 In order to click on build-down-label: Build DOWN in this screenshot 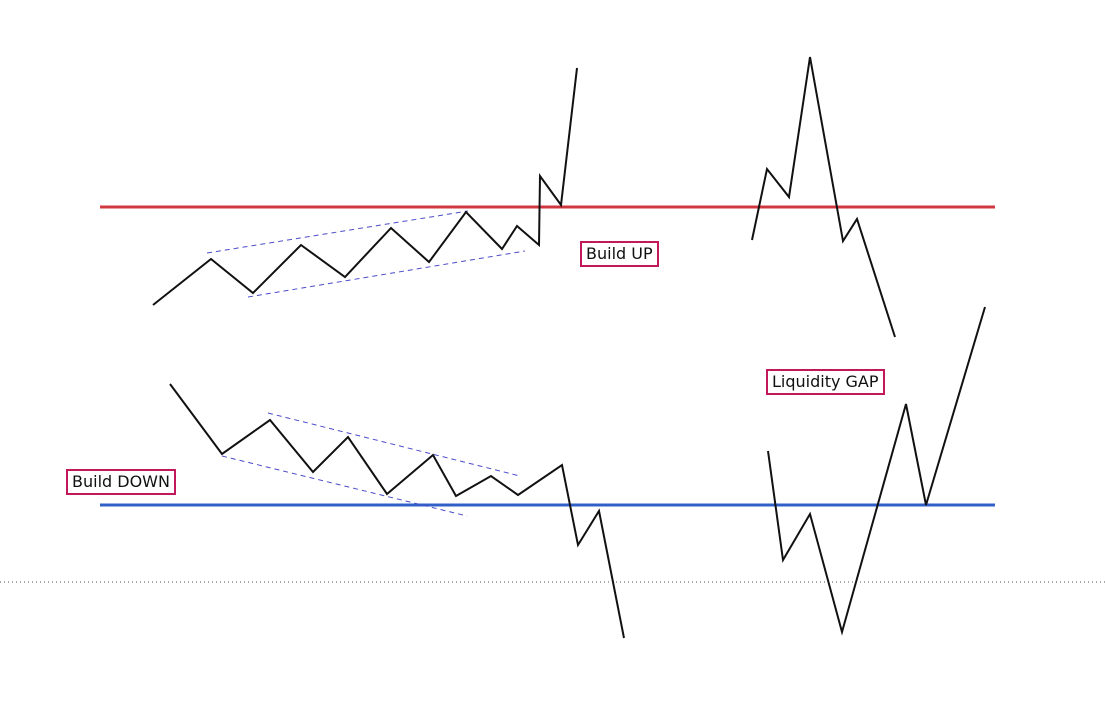, I will do `click(121, 482)`.